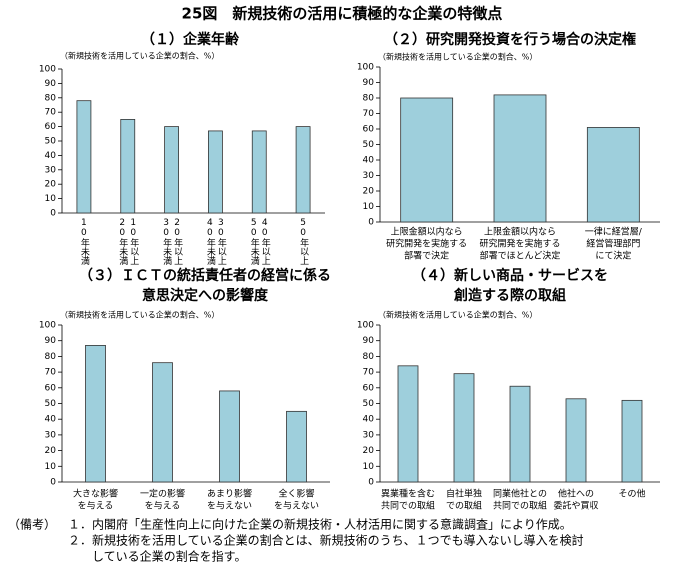 This screenshot has height=565, width=683. Describe the element at coordinates (510, 275) in the screenshot. I see `chart-title: （４）新しい商品・サービスを` at that location.